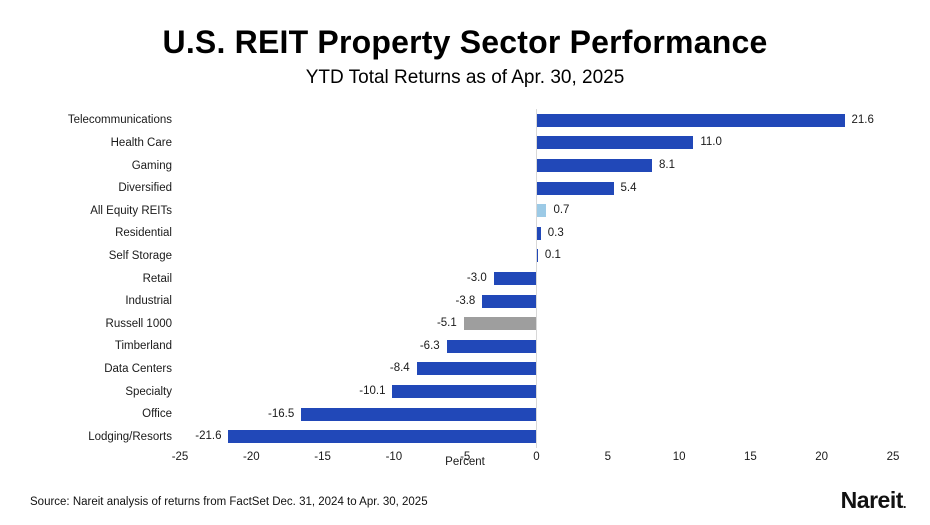 The image size is (930, 525). I want to click on category-label: Telecommunications, so click(119, 120).